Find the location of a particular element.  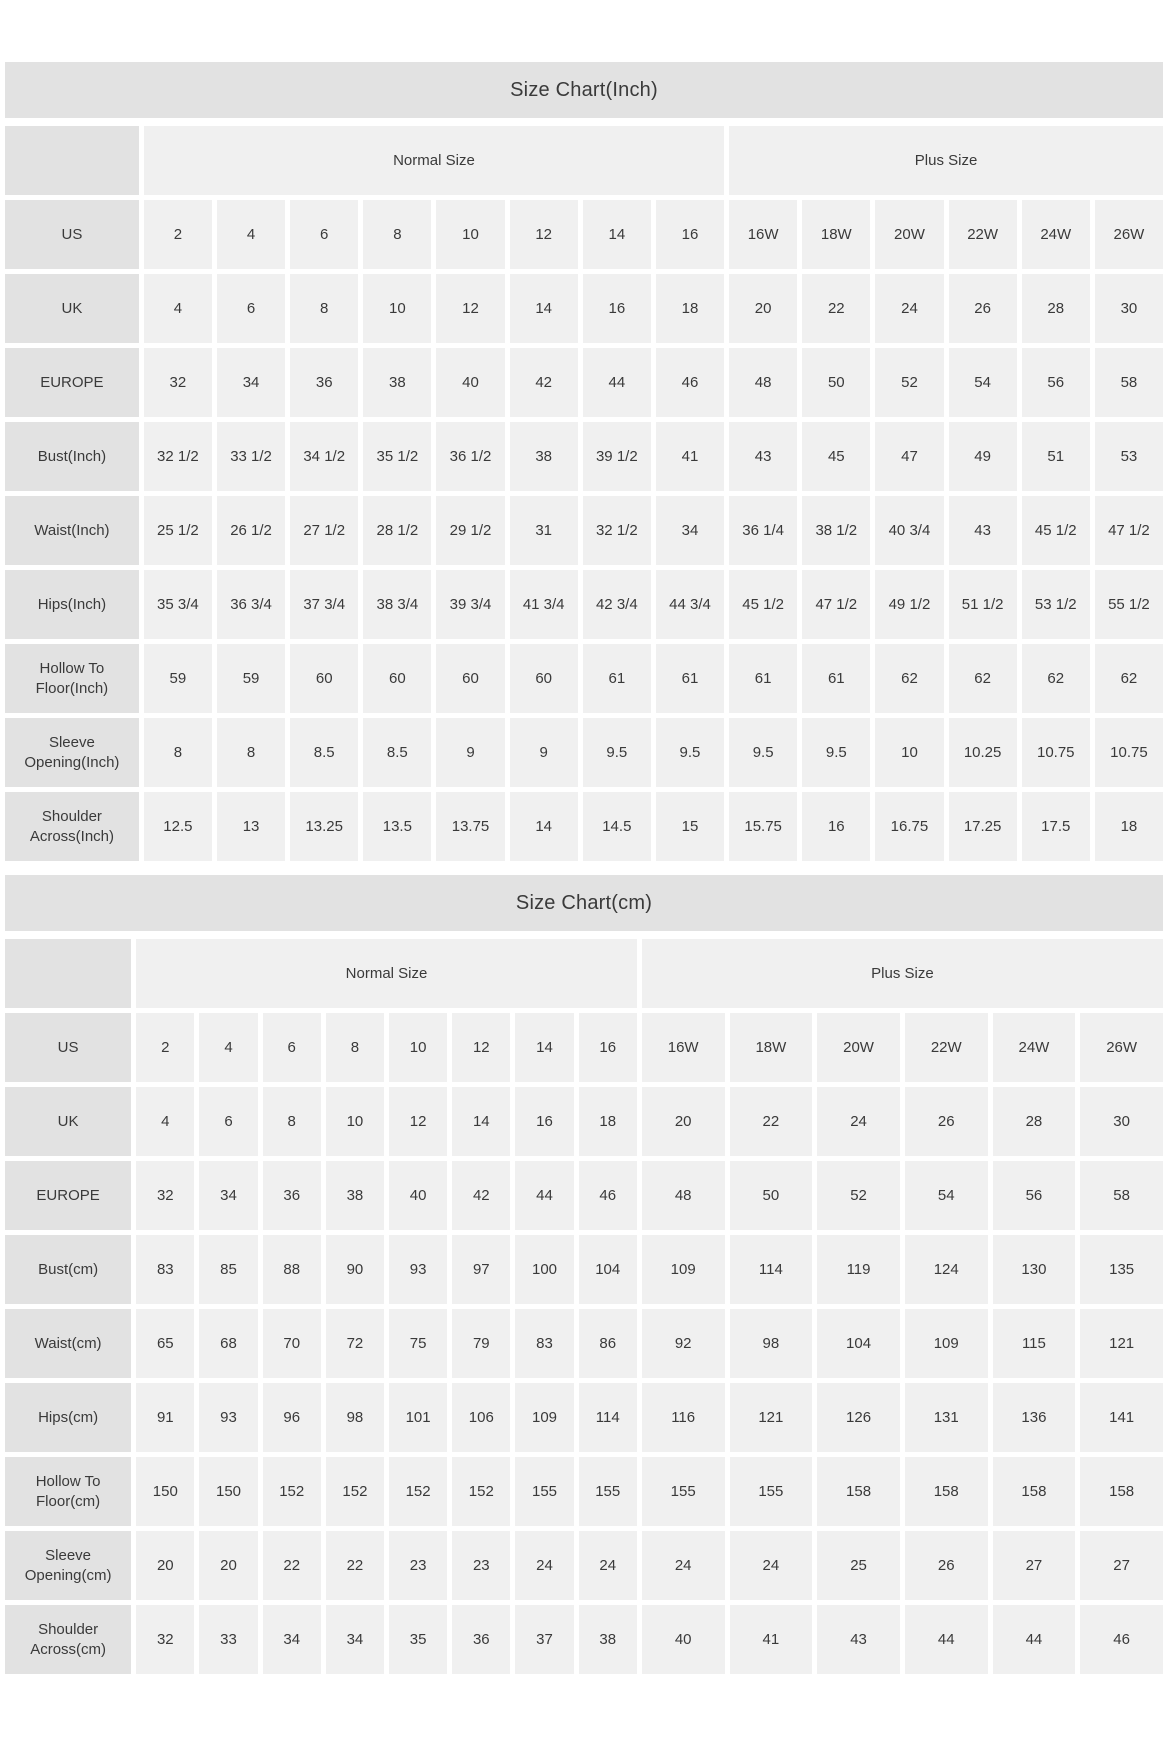

size-value-cell: 114 is located at coordinates (607, 1417).